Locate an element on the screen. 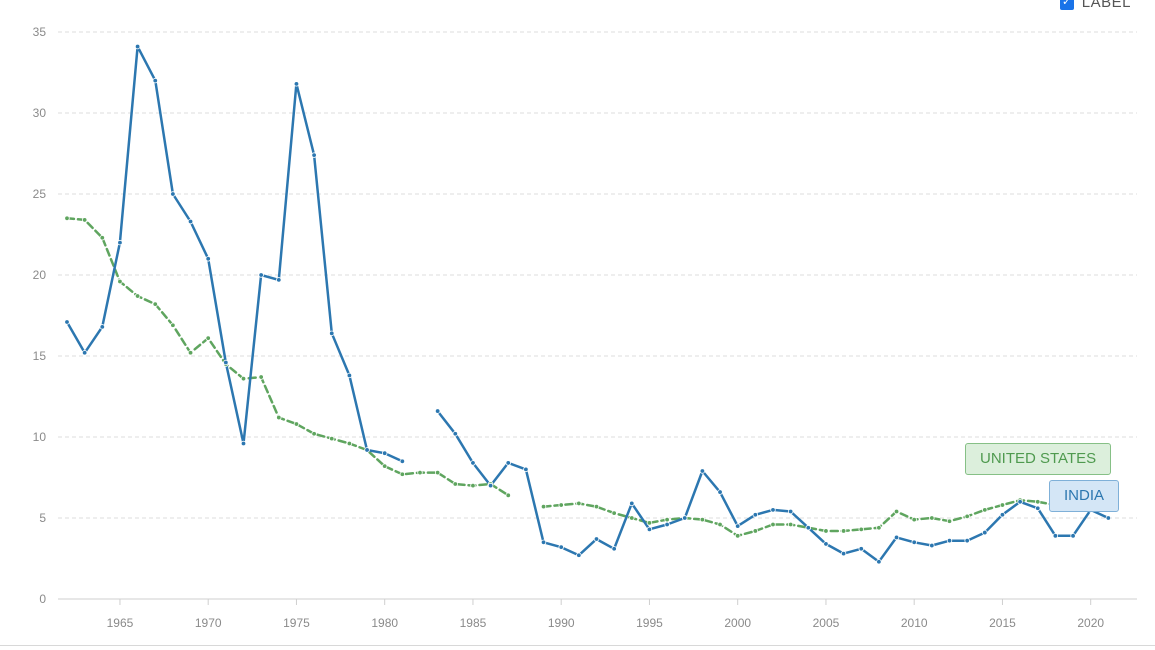 The height and width of the screenshot is (650, 1155). point-india-1962 is located at coordinates (67, 322).